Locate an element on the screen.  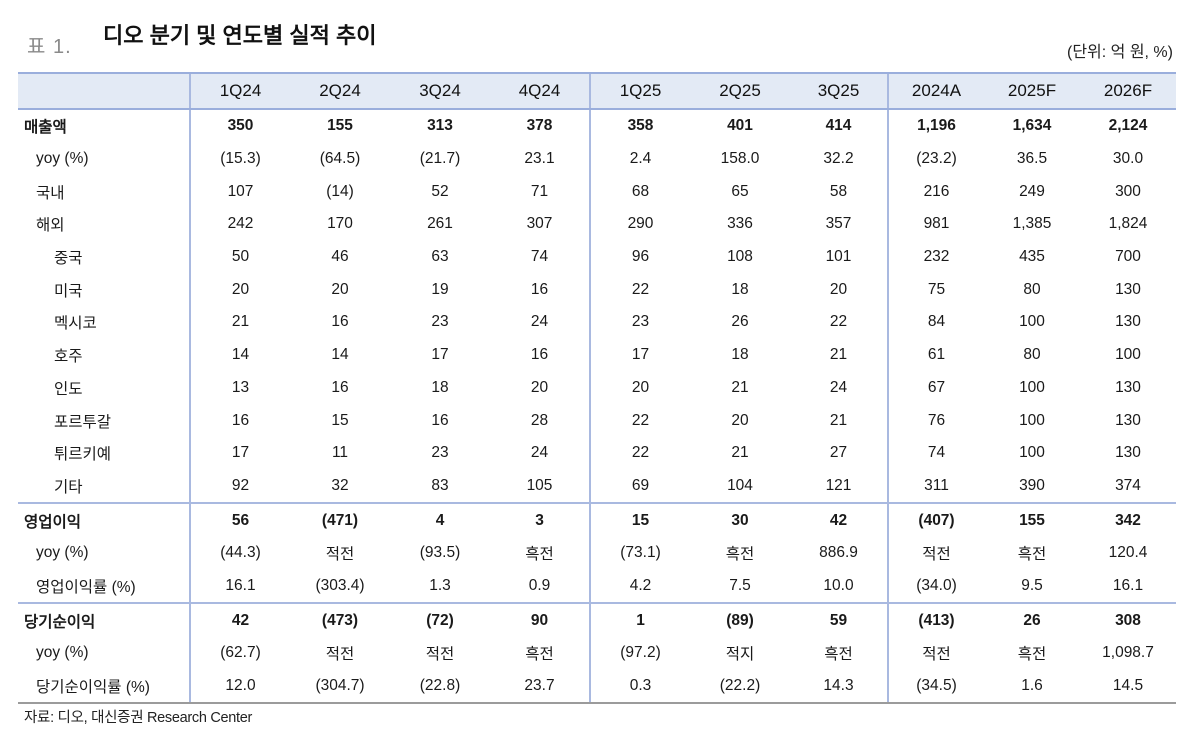
table-cell: 120.4 is located at coordinates (1128, 553).